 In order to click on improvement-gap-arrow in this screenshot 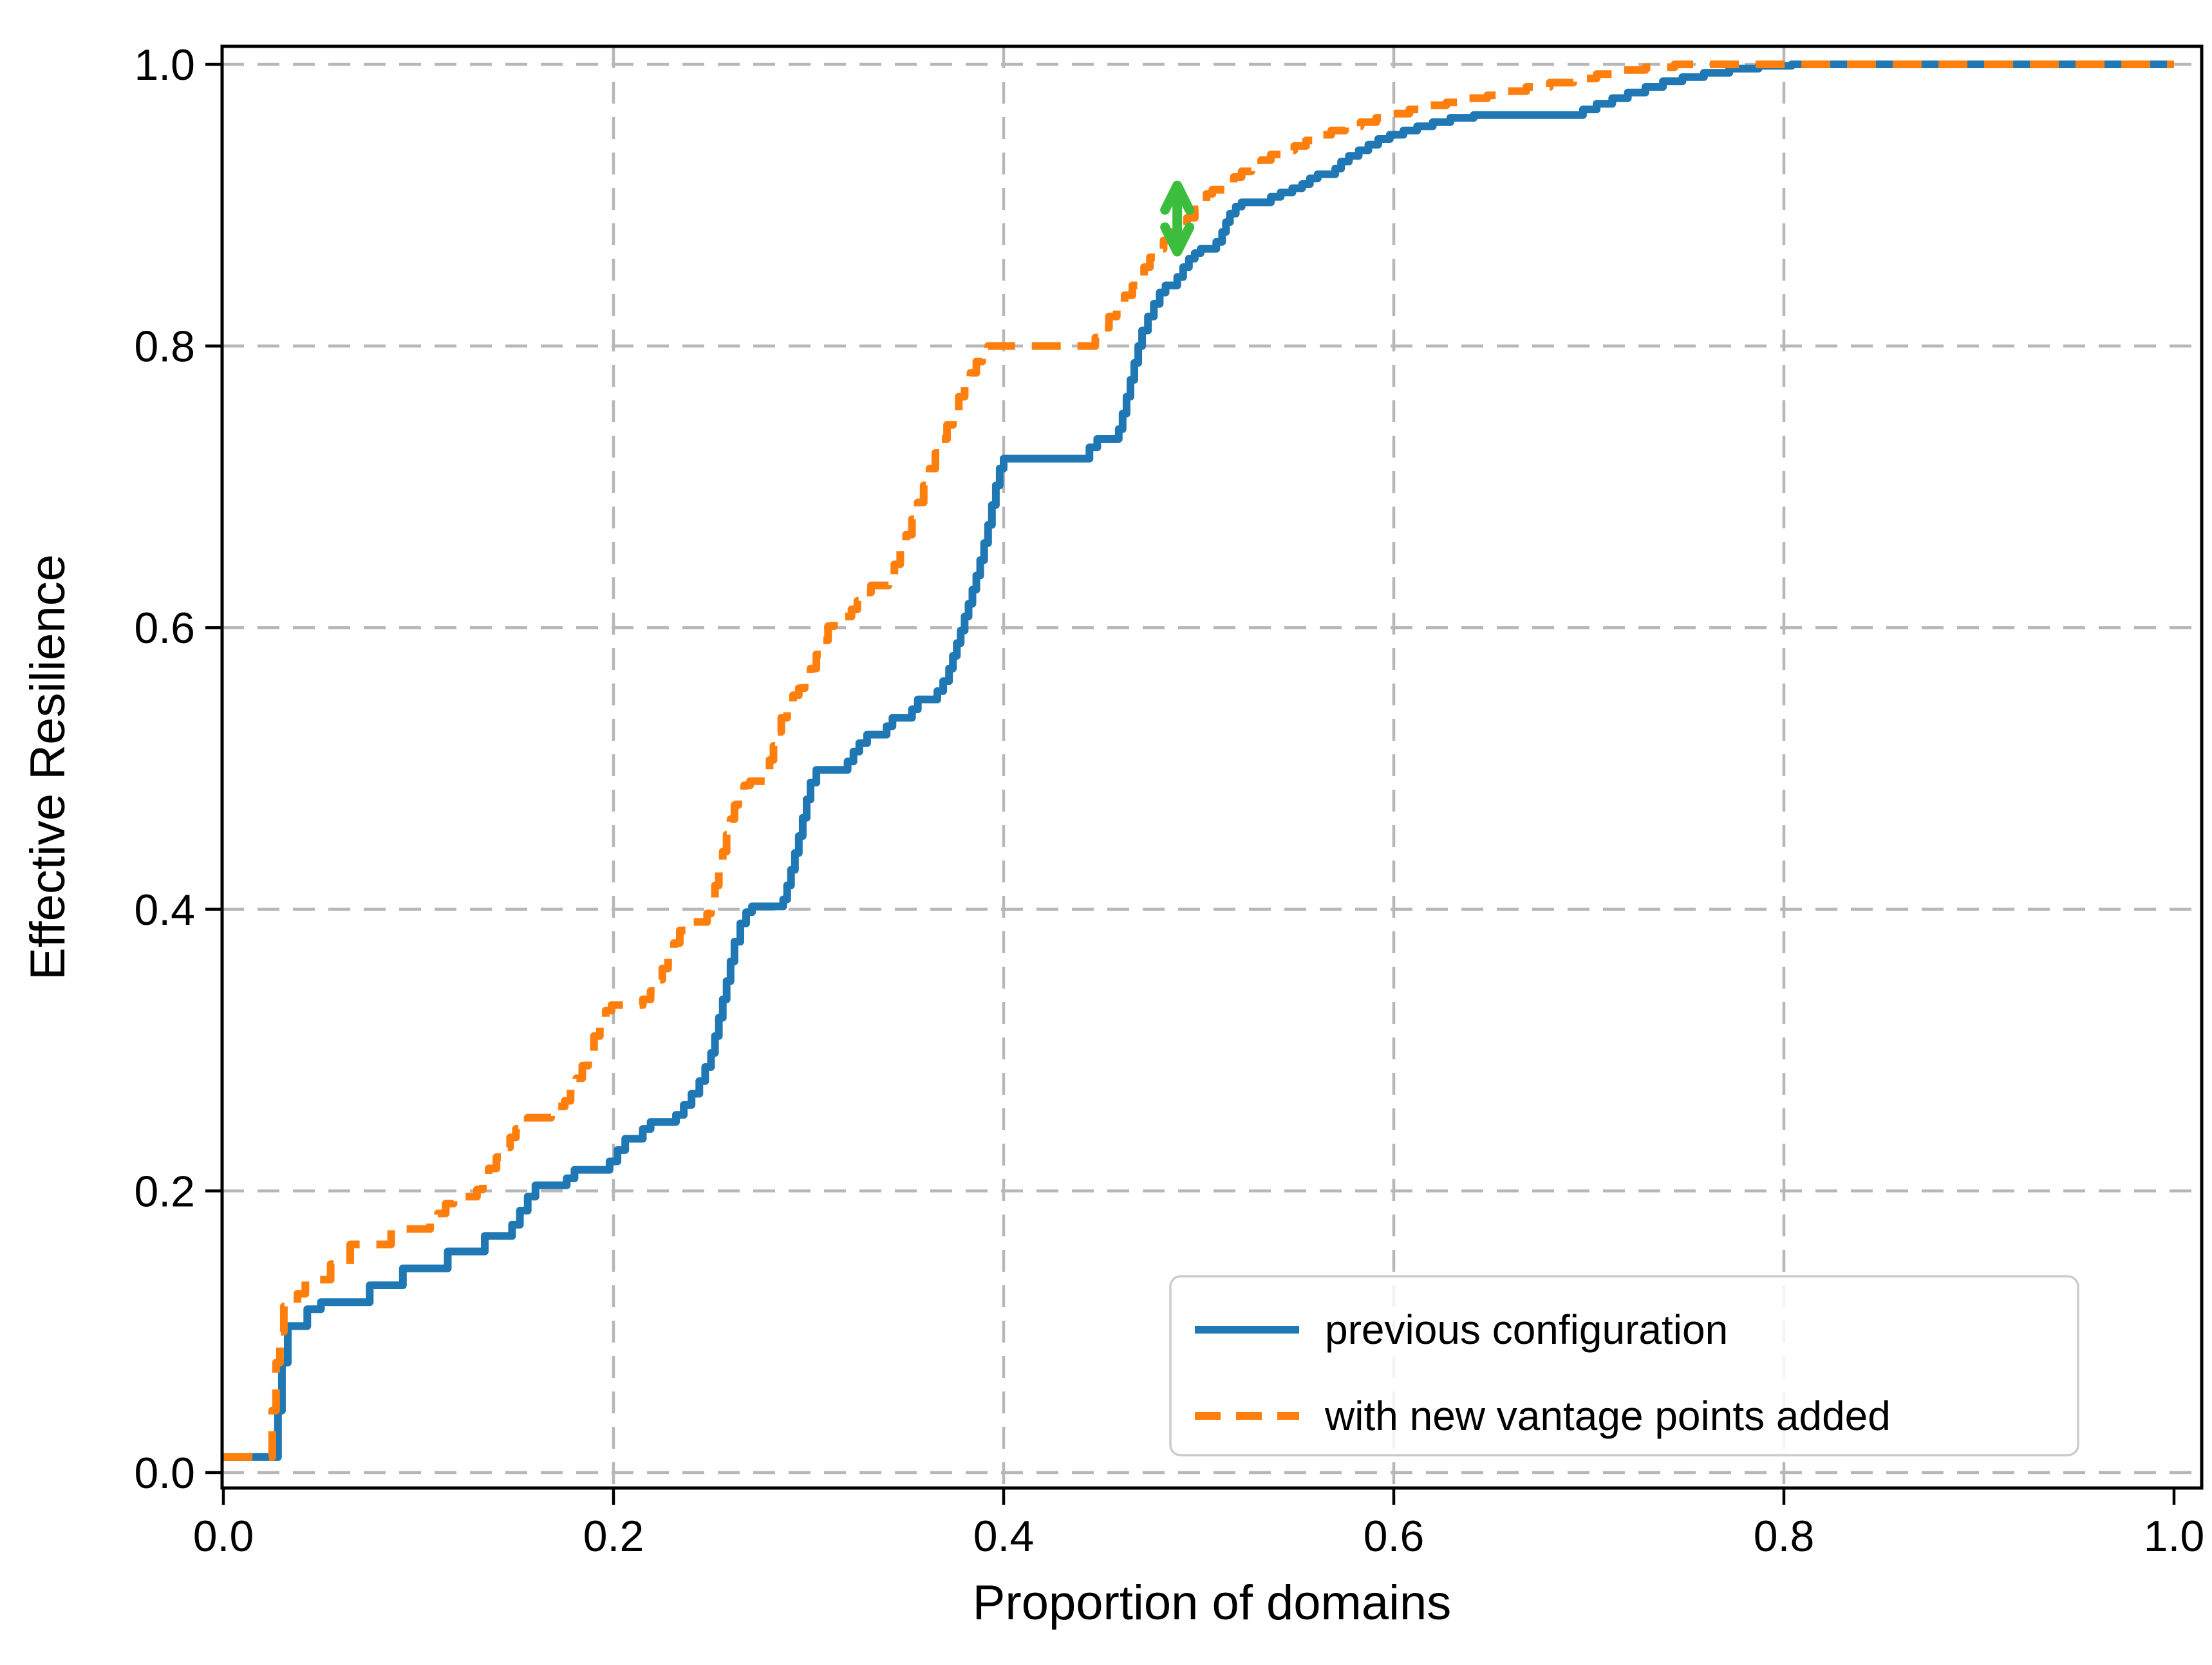, I will do `click(1178, 219)`.